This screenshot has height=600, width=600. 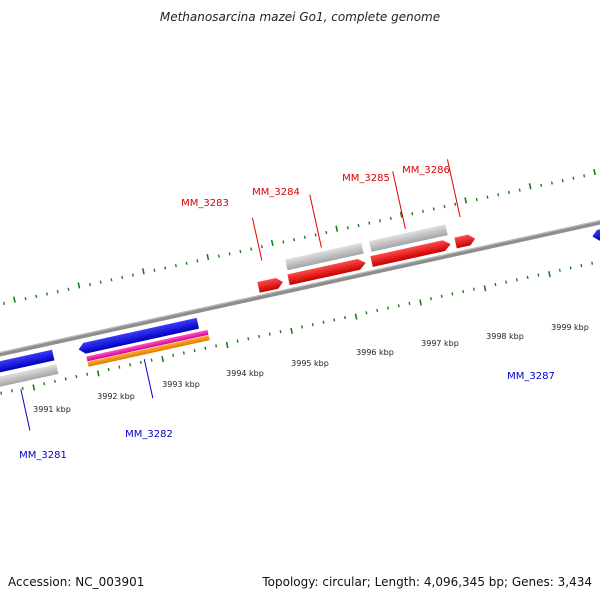 I want to click on feature-orange-mm3282, so click(x=148, y=351).